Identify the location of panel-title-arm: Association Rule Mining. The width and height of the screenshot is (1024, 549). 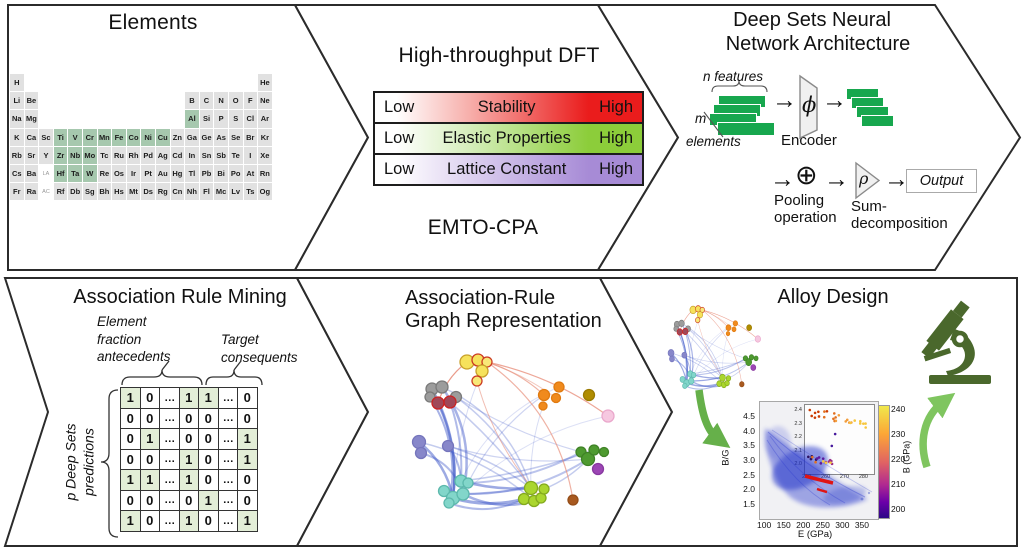
(180, 297).